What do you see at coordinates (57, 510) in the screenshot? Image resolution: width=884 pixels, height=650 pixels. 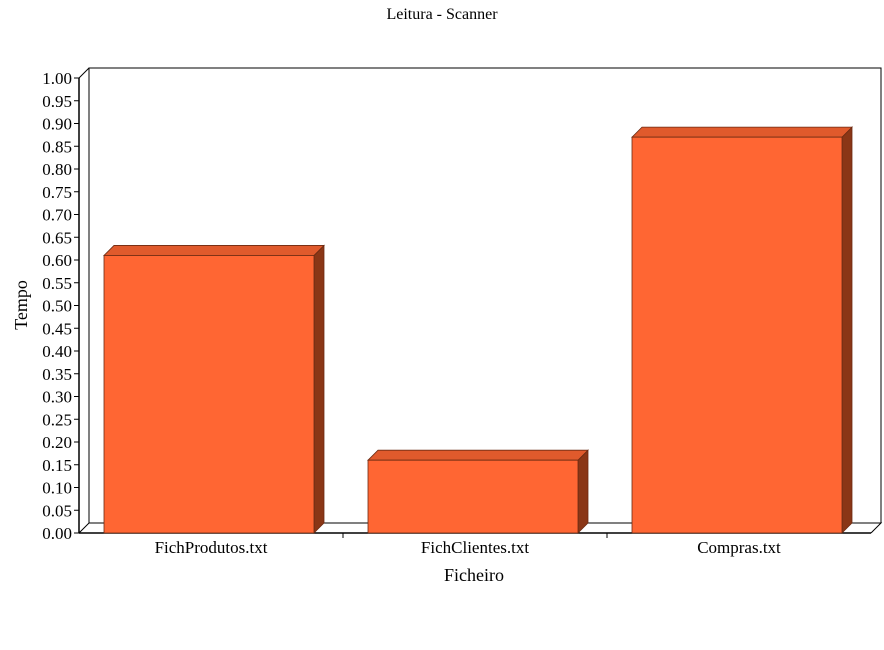 I see `y-tick-label: 0.05` at bounding box center [57, 510].